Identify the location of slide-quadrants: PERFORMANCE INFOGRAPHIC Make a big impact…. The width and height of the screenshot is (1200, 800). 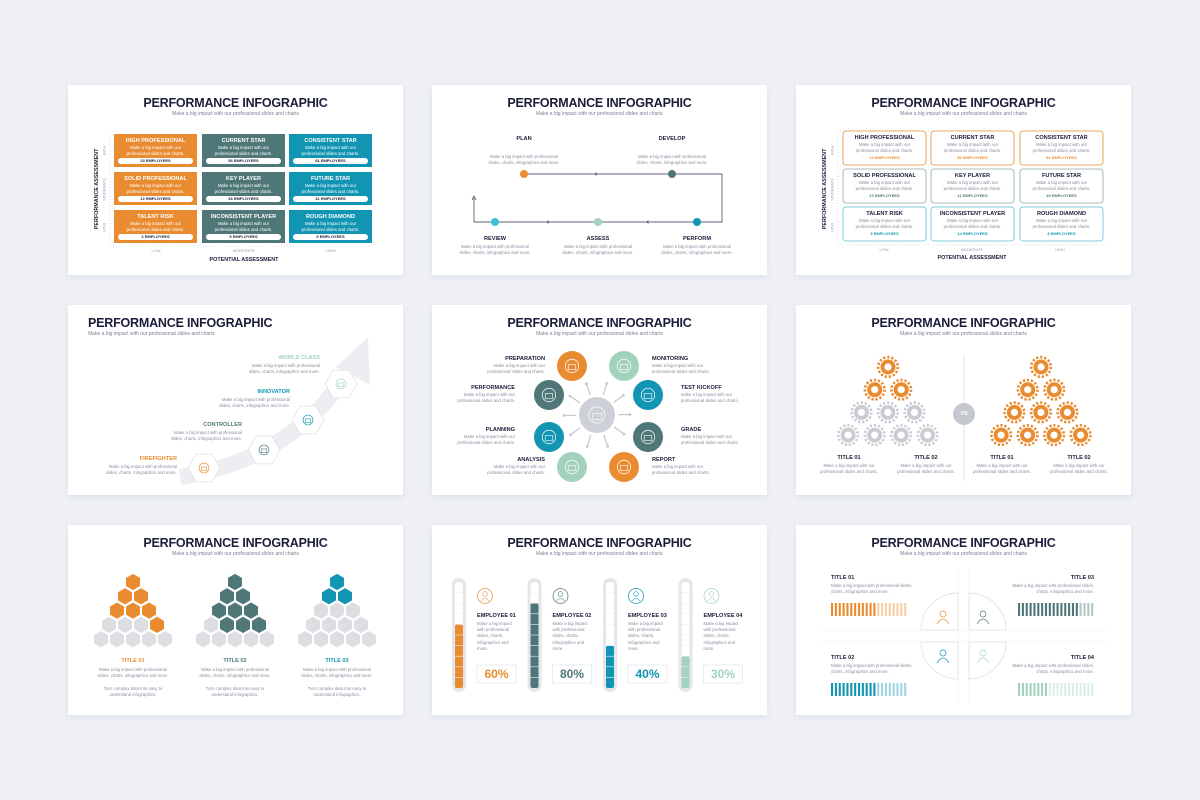
(963, 620).